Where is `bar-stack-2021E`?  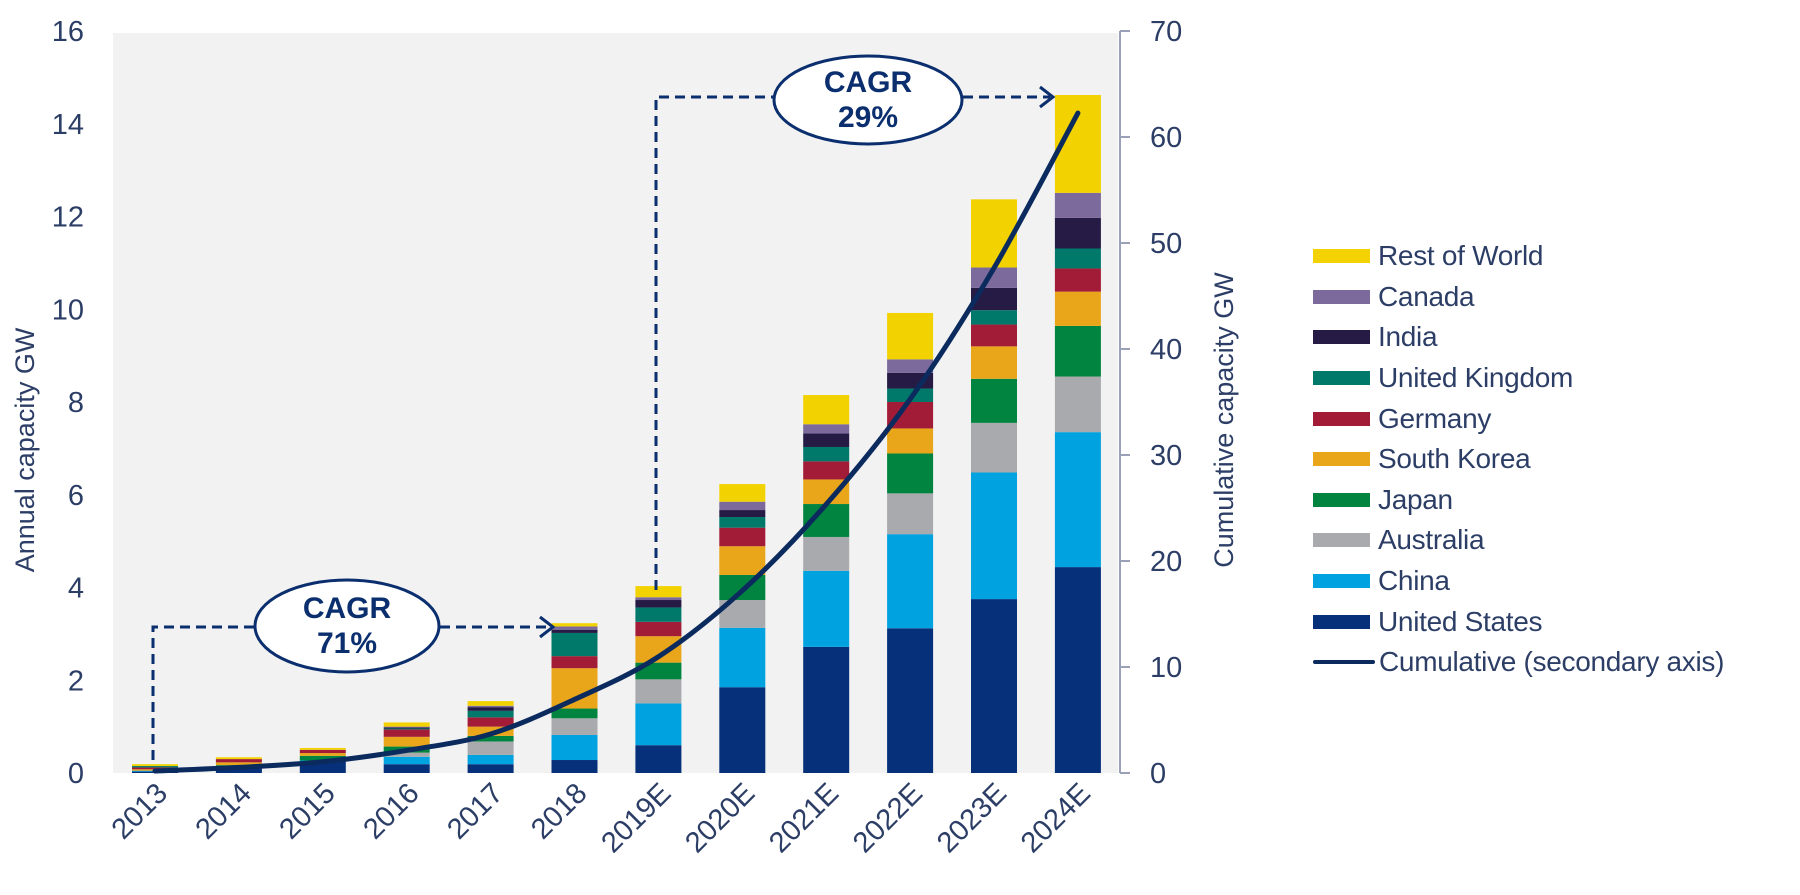
bar-stack-2021E is located at coordinates (826, 584).